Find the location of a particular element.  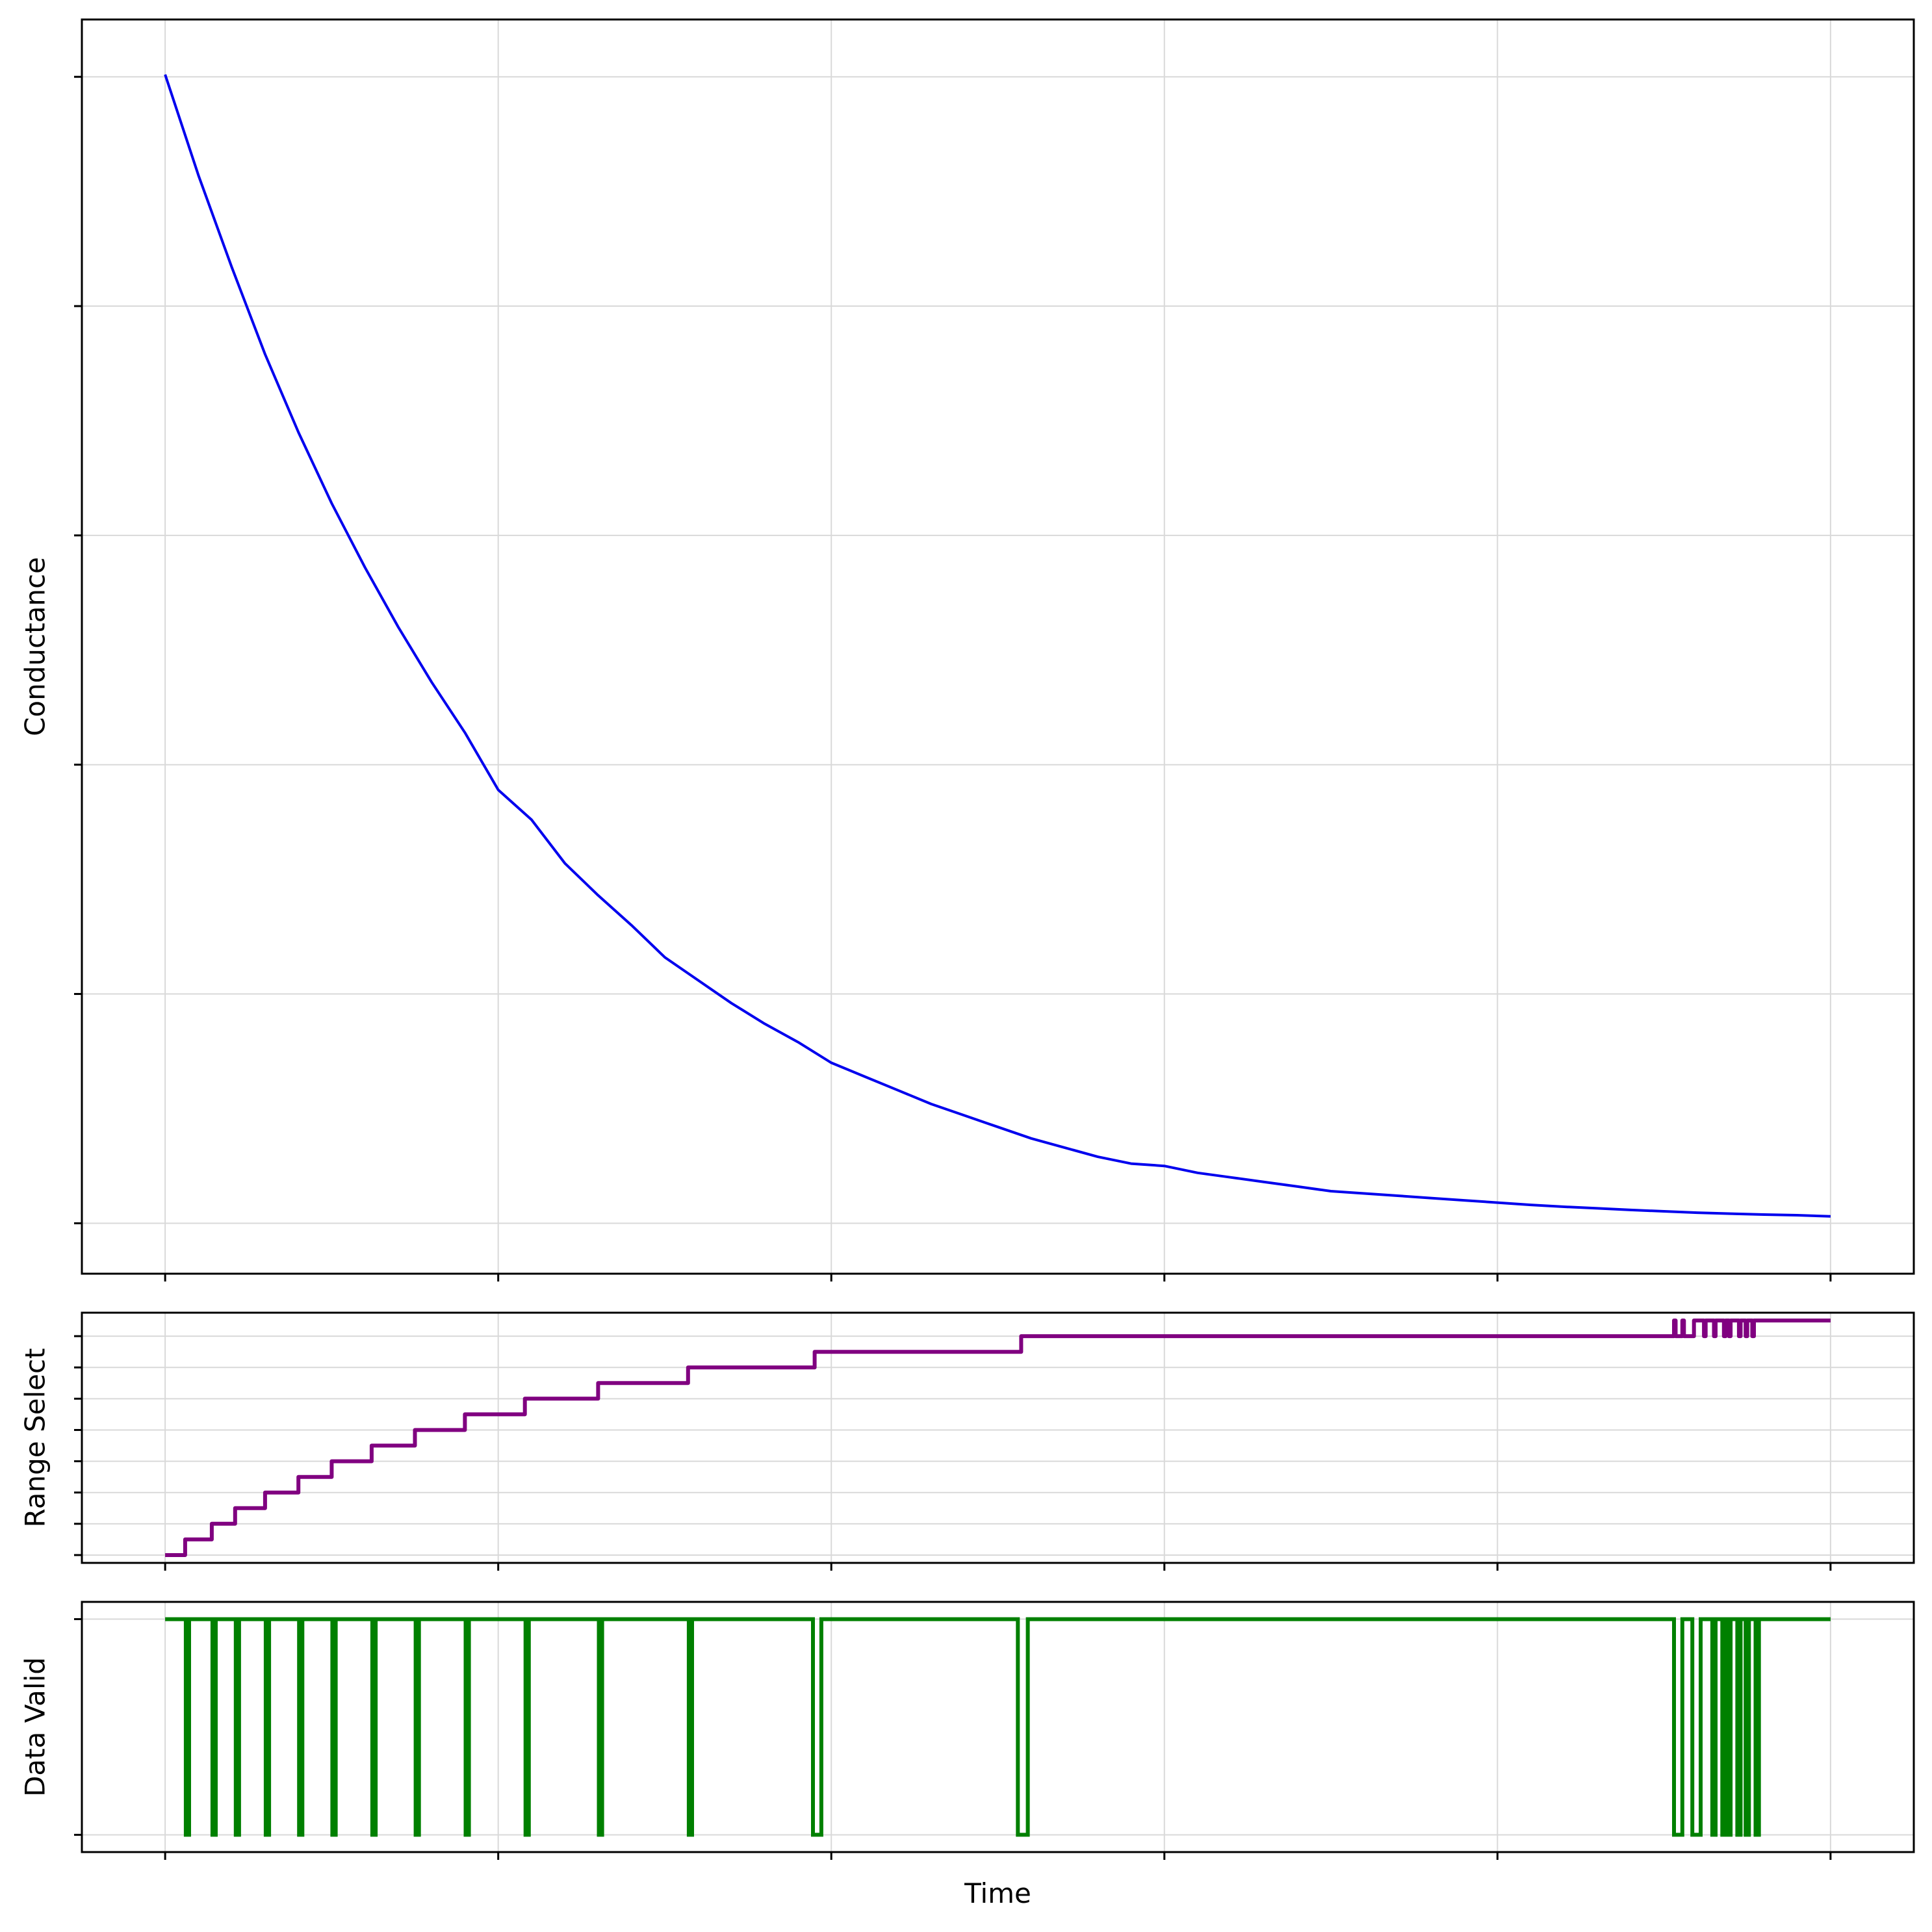

range-select-panel: Range Select is located at coordinates (967, 1441).